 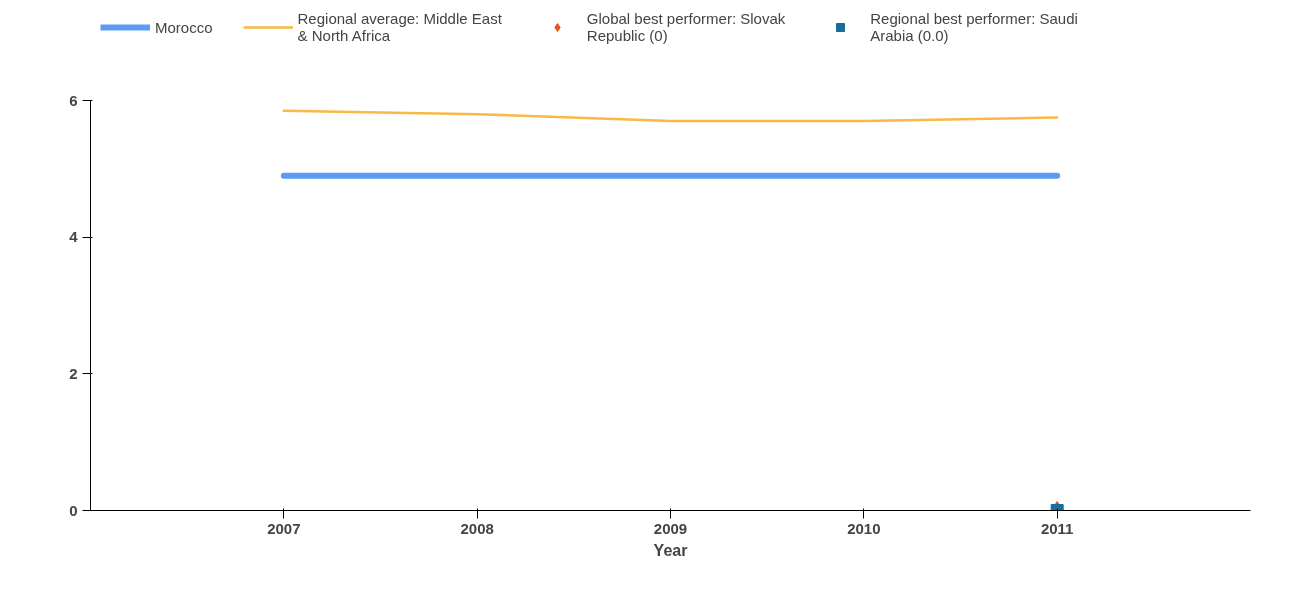 What do you see at coordinates (670, 116) in the screenshot?
I see `line-series` at bounding box center [670, 116].